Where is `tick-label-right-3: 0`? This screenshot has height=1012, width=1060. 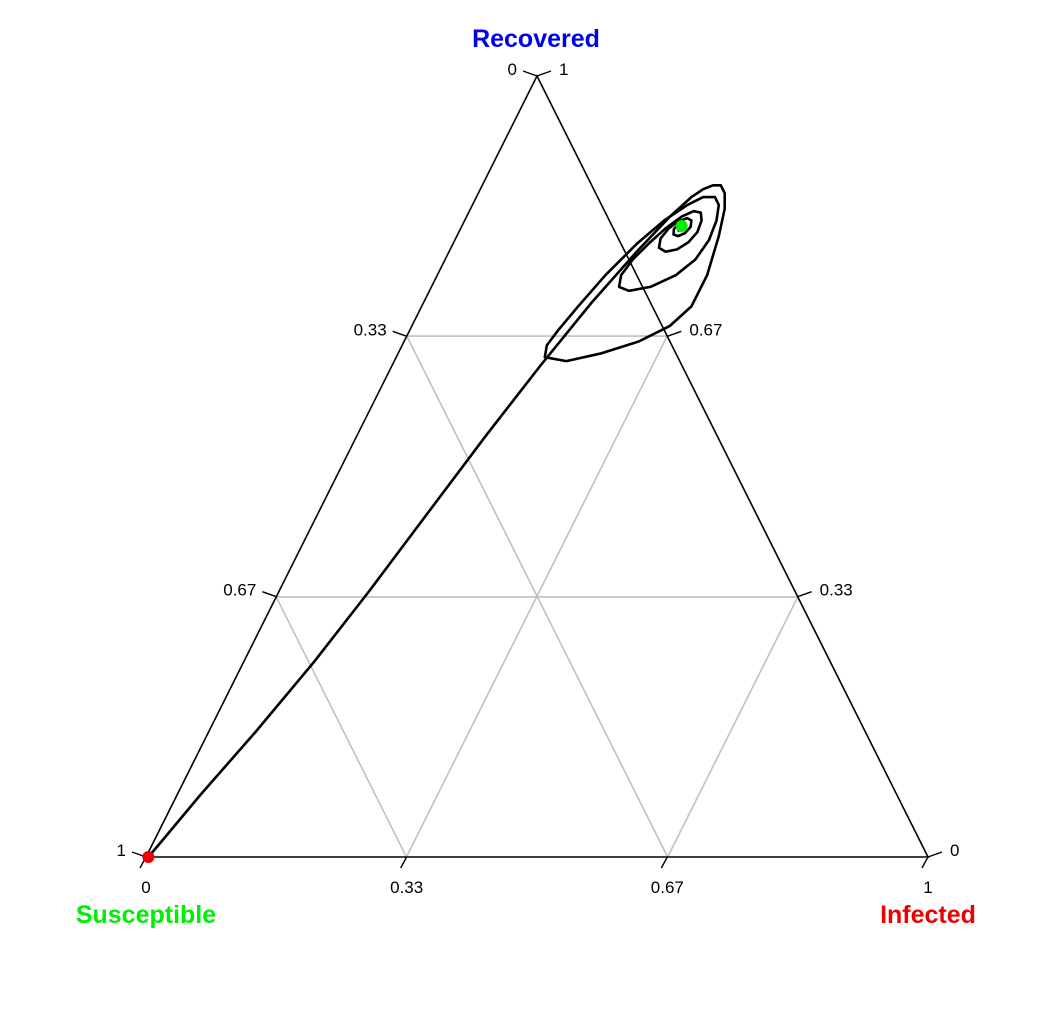
tick-label-right-3: 0 is located at coordinates (954, 850).